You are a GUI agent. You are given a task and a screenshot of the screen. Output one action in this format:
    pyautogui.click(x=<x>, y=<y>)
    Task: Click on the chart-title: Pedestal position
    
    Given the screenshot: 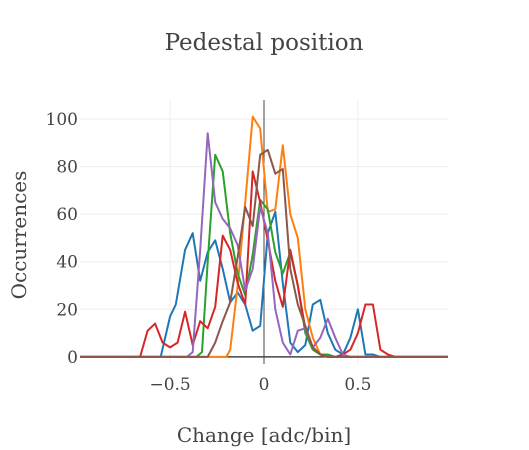 What is the action you would take?
    pyautogui.click(x=264, y=43)
    